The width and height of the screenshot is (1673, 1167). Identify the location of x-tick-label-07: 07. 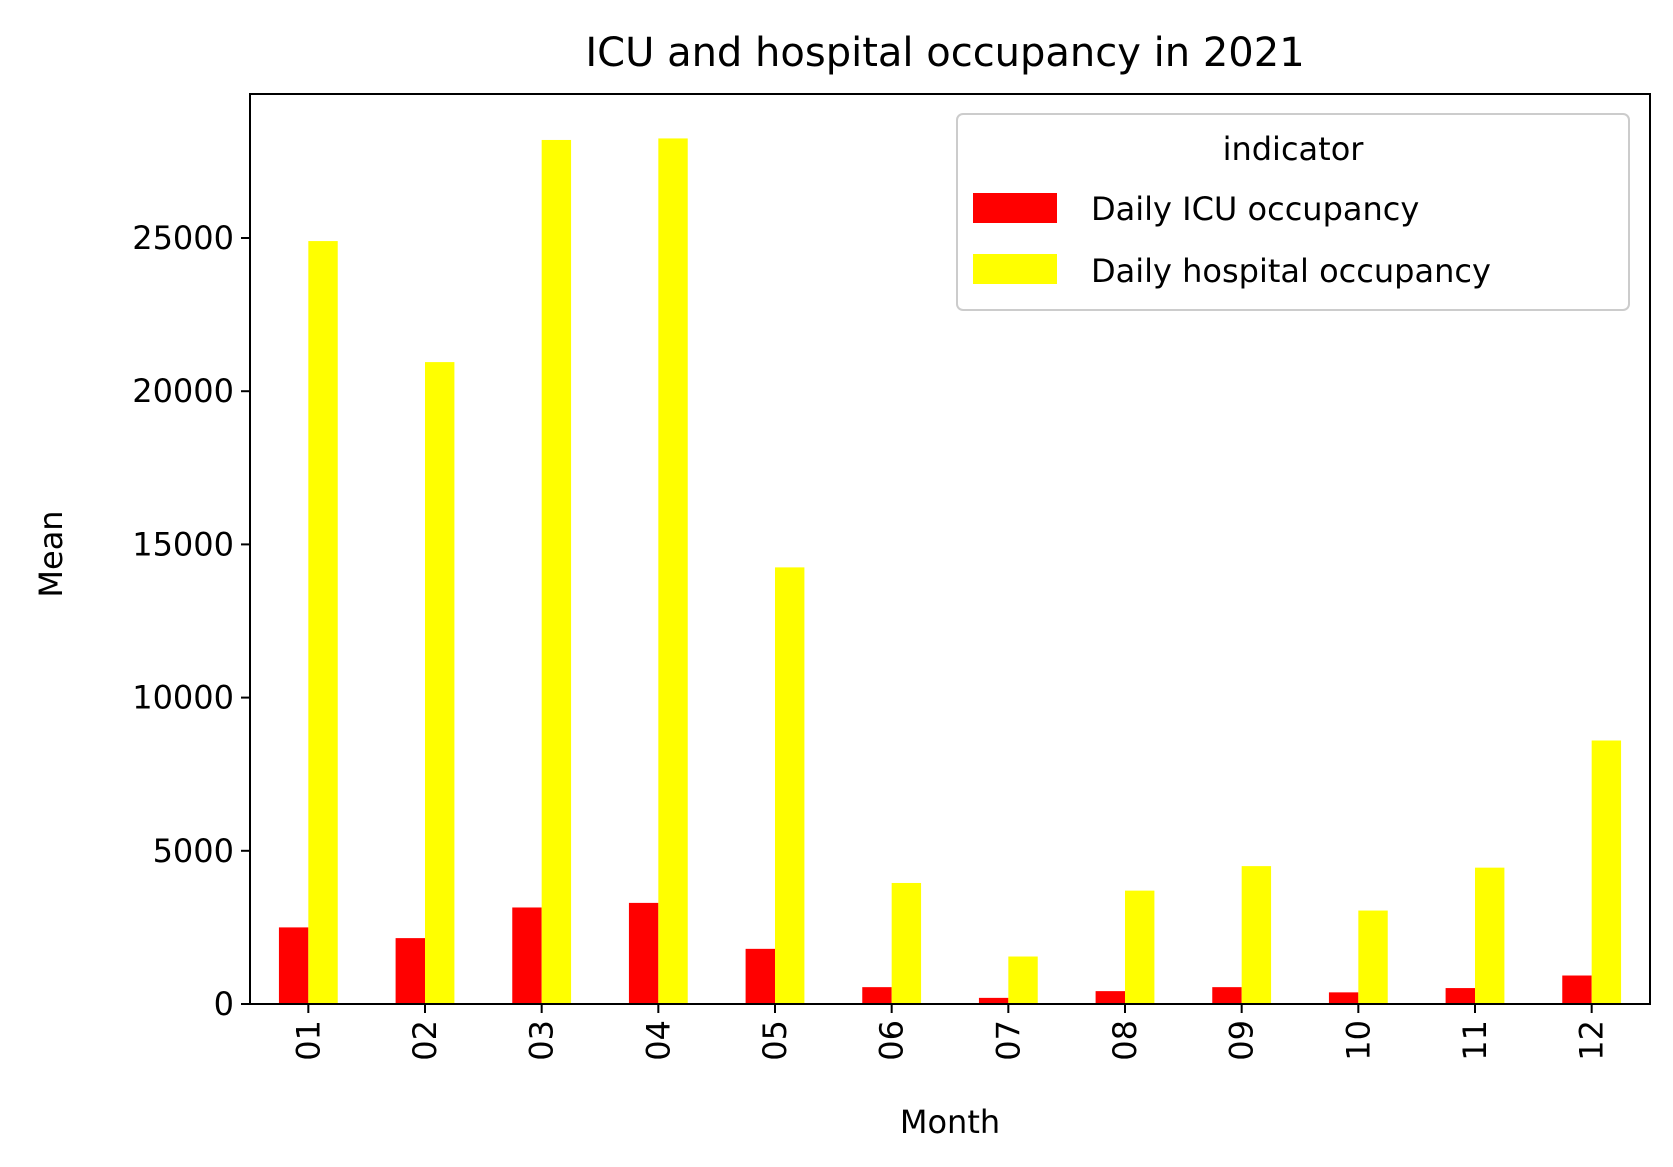
(1008, 1040).